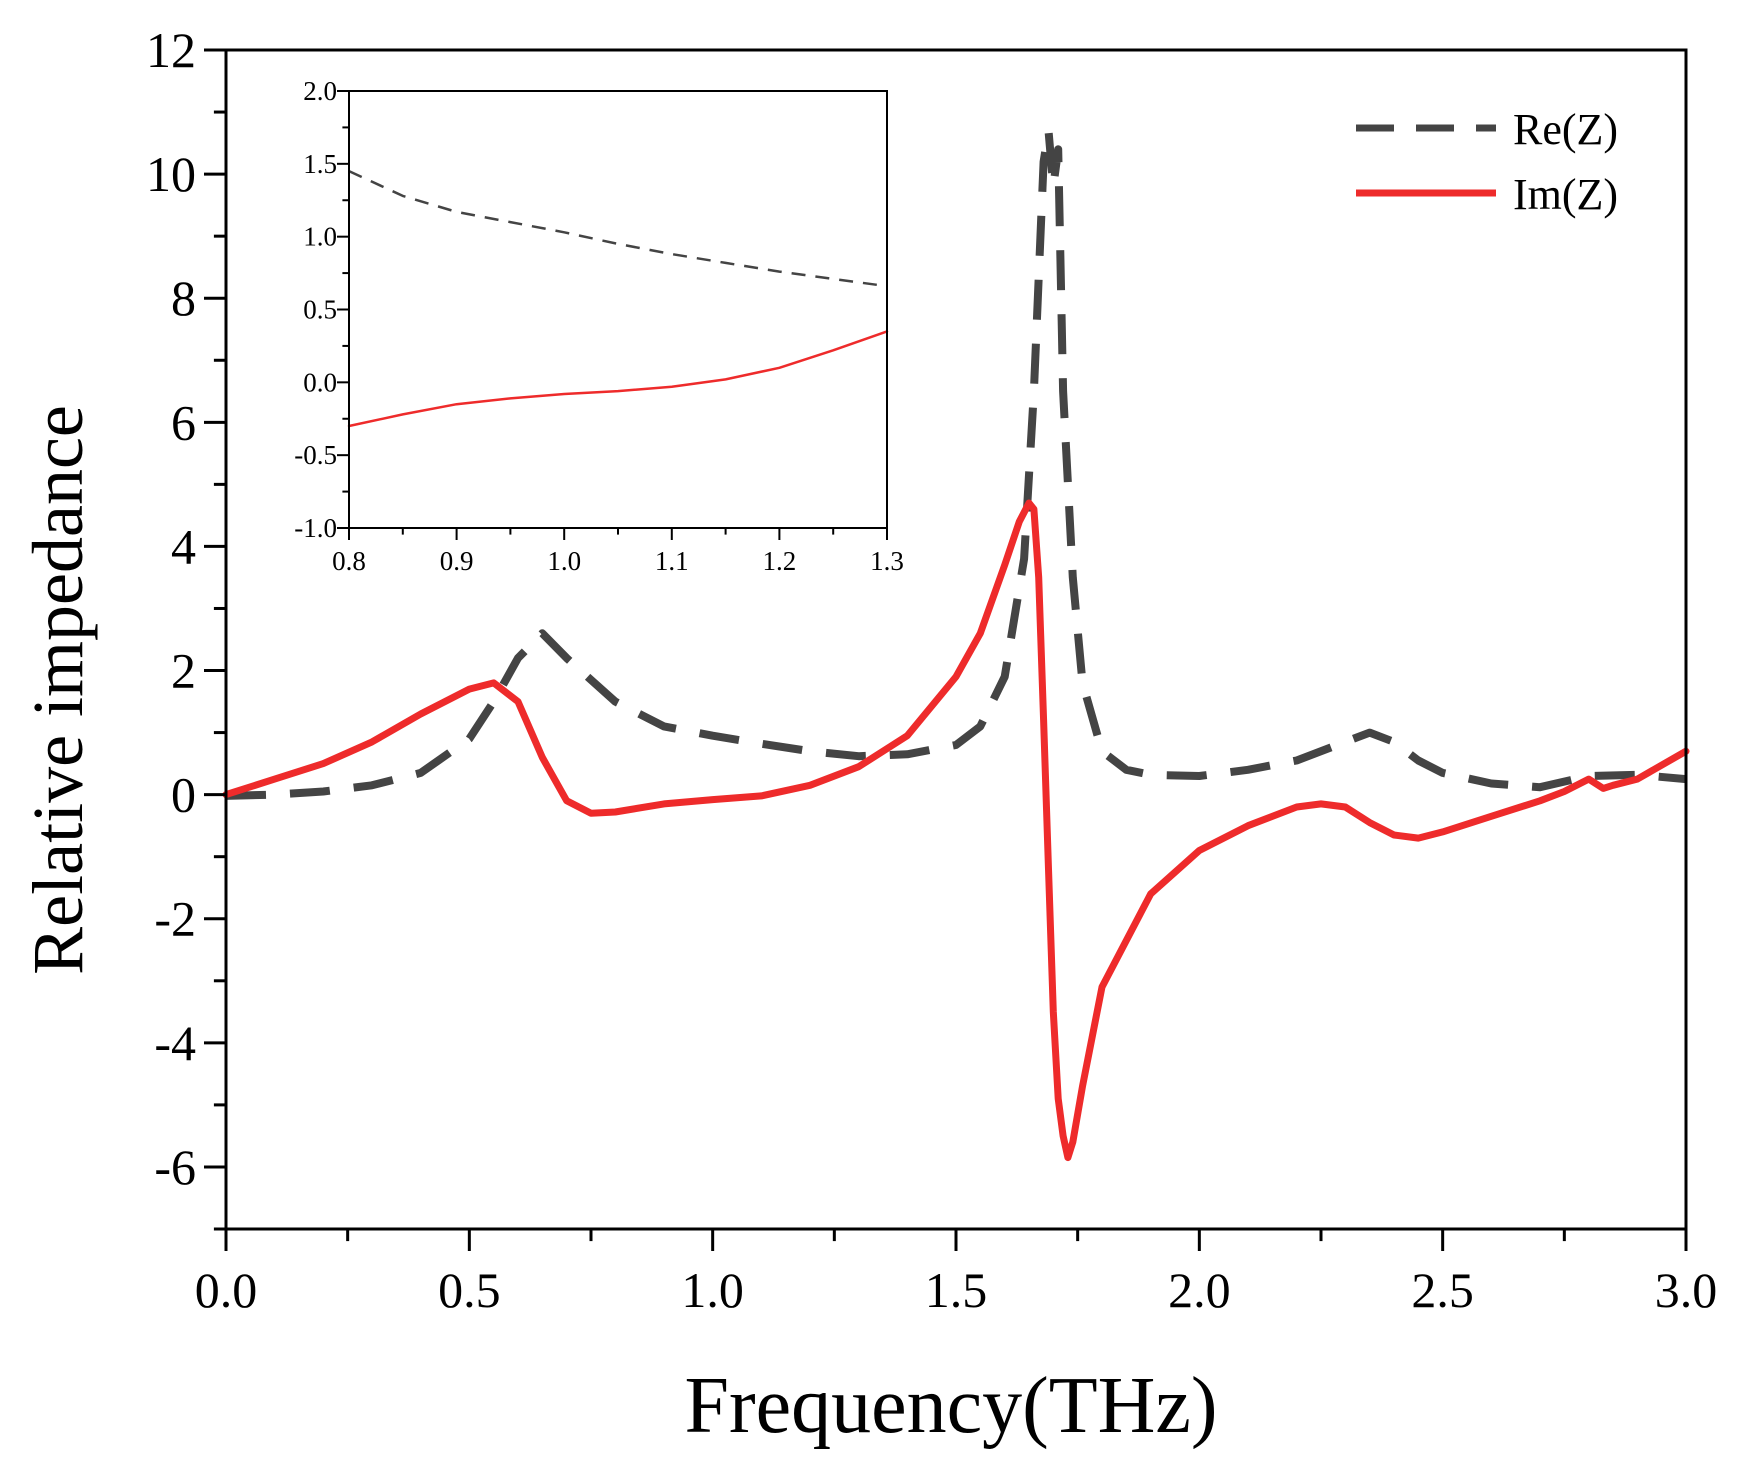  What do you see at coordinates (564, 561) in the screenshot?
I see `inset-x-tick-label: 1.0` at bounding box center [564, 561].